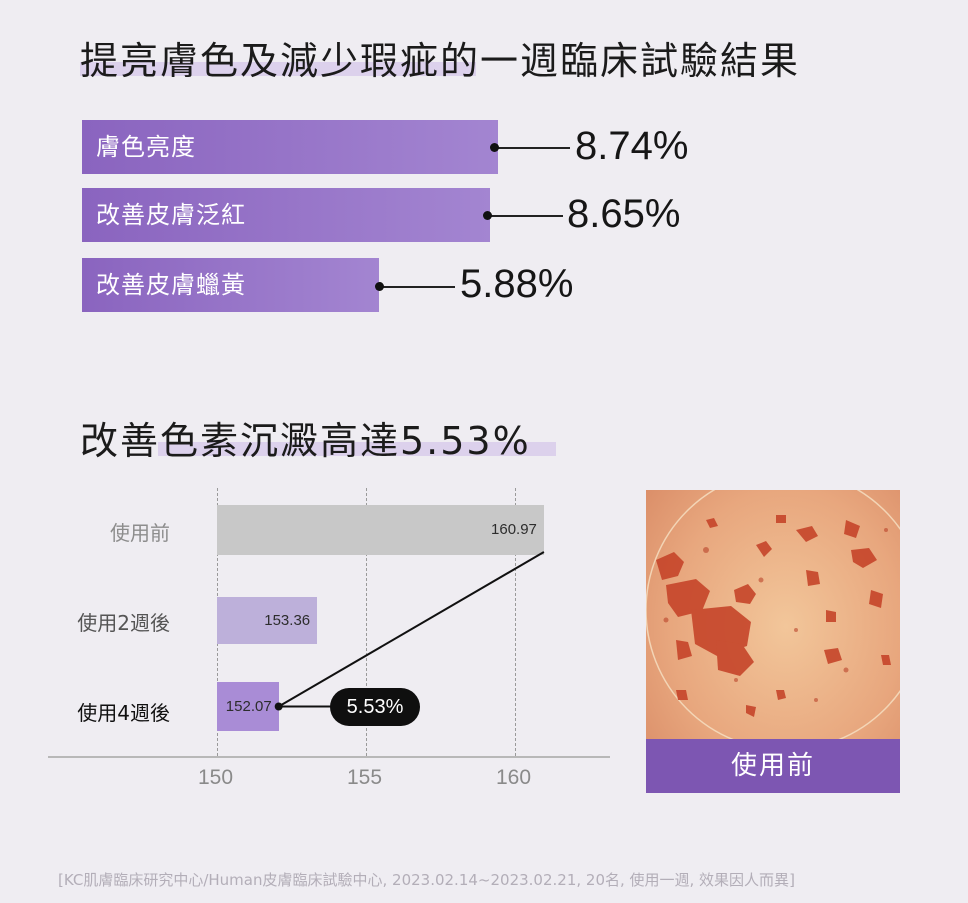  I want to click on result-connector-sallowness, so click(417, 287).